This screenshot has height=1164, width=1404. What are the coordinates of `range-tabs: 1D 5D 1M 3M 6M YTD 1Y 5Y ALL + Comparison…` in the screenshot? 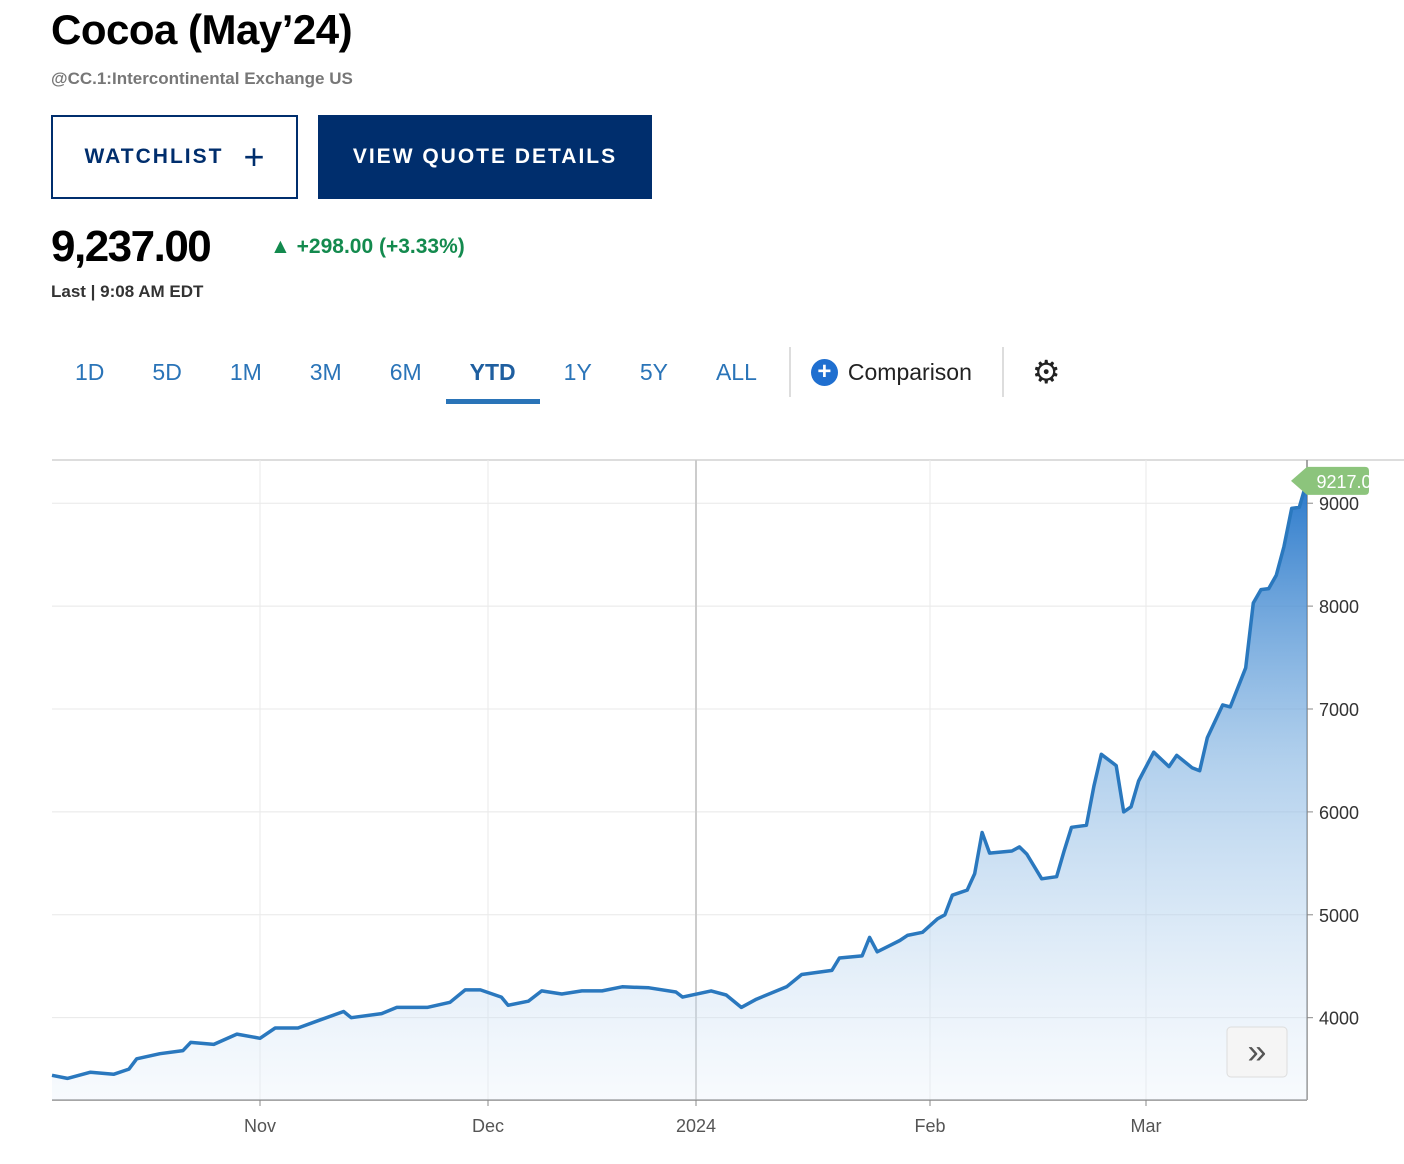 It's located at (566, 372).